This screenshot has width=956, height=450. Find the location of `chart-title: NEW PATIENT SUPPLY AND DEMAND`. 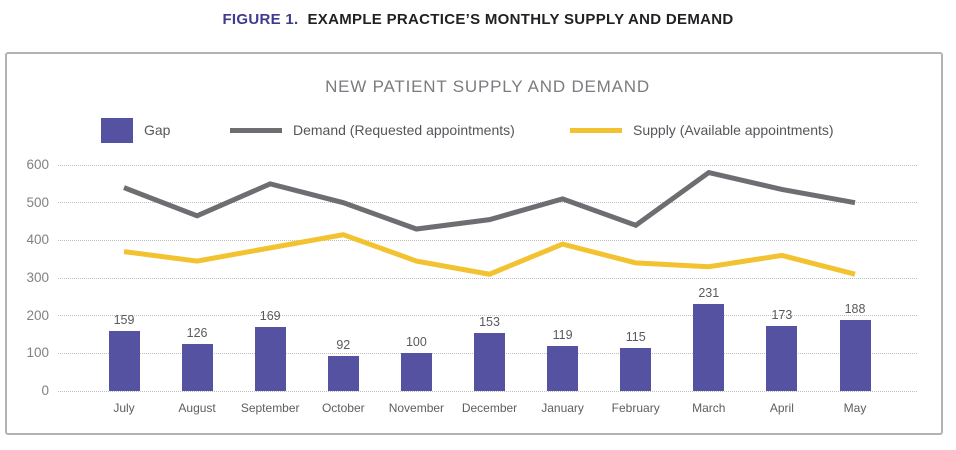

chart-title: NEW PATIENT SUPPLY AND DEMAND is located at coordinates (487, 86).